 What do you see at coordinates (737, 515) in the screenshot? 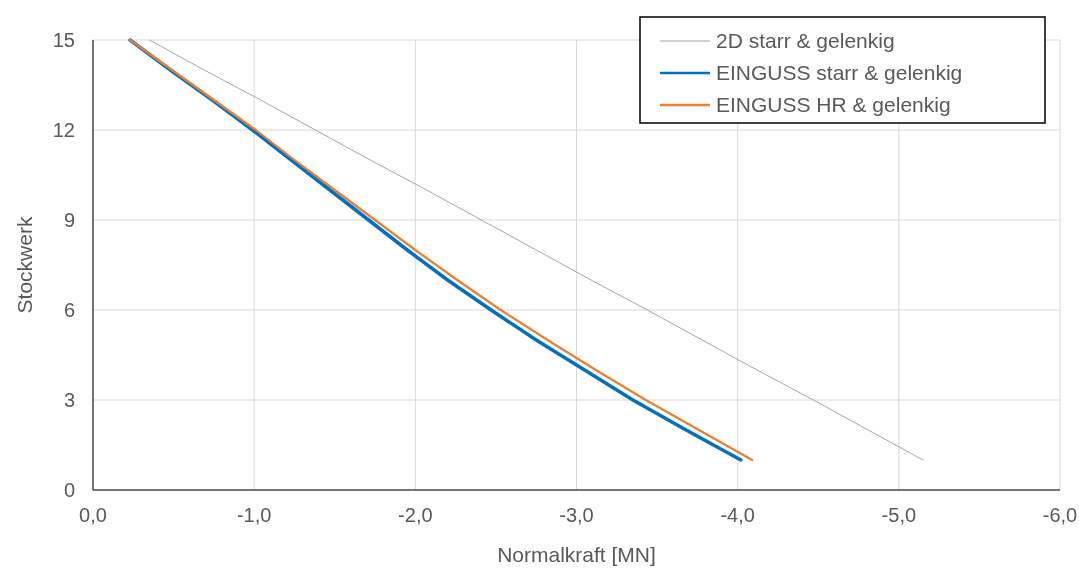
I see `x-tick-label: -4,0` at bounding box center [737, 515].